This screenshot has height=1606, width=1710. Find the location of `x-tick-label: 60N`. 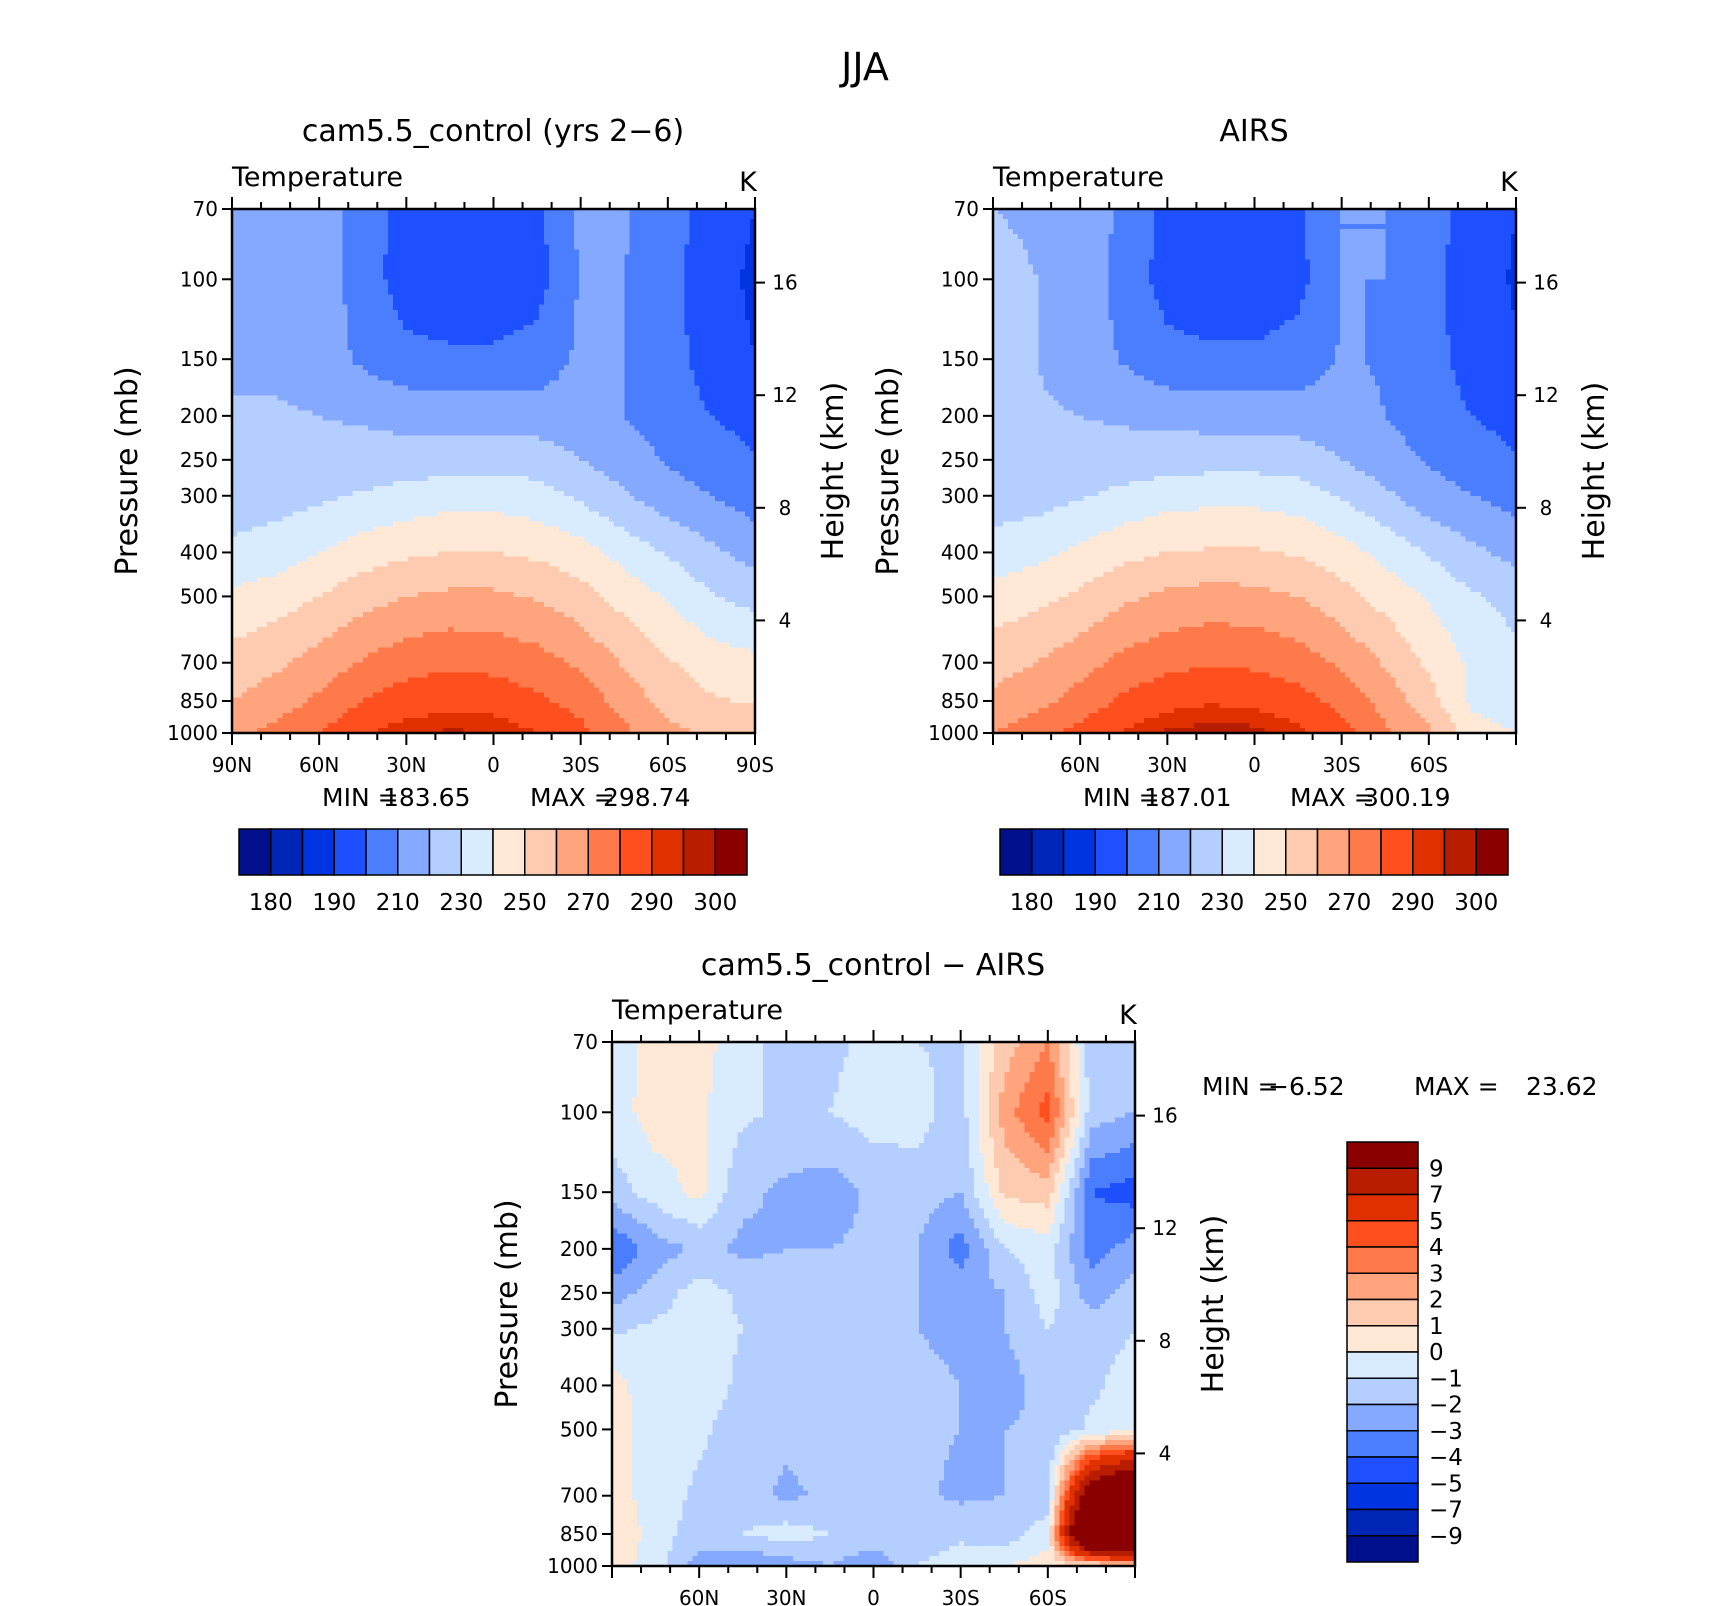

x-tick-label: 60N is located at coordinates (319, 765).